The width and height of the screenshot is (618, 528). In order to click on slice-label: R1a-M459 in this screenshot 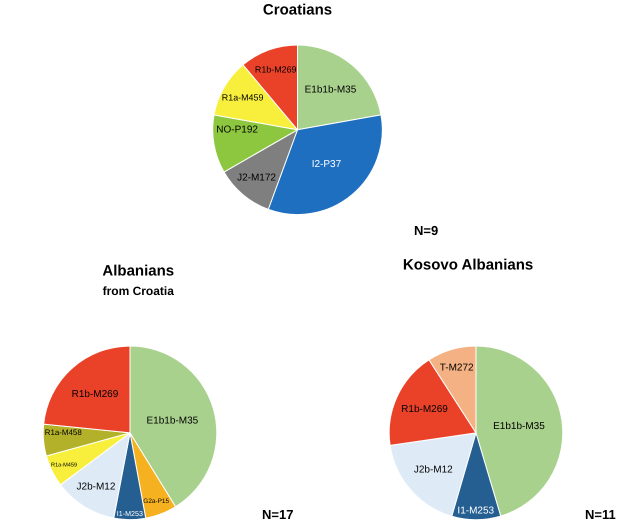, I will do `click(243, 97)`.